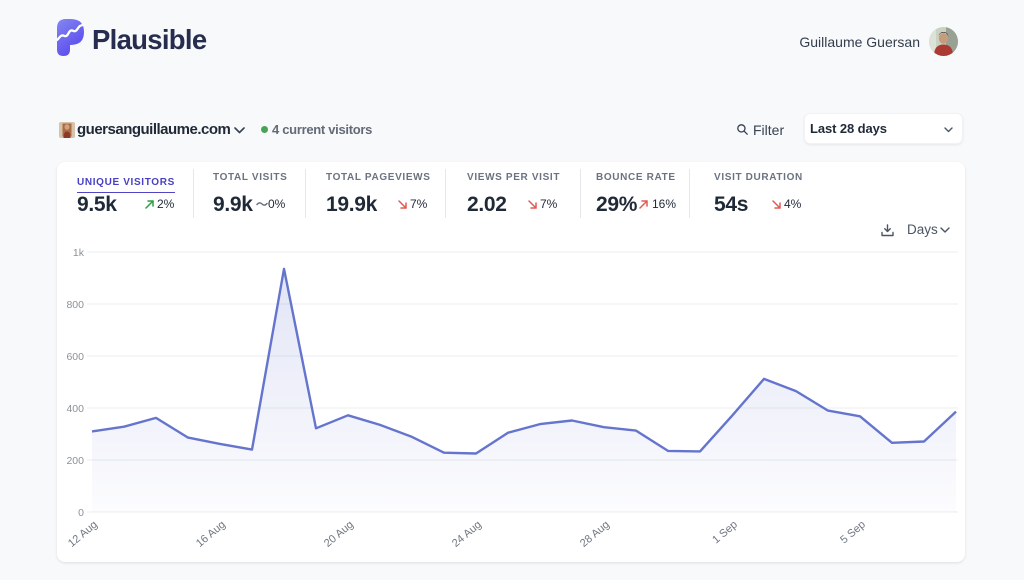  What do you see at coordinates (75, 409) in the screenshot?
I see `svg-text: 400` at bounding box center [75, 409].